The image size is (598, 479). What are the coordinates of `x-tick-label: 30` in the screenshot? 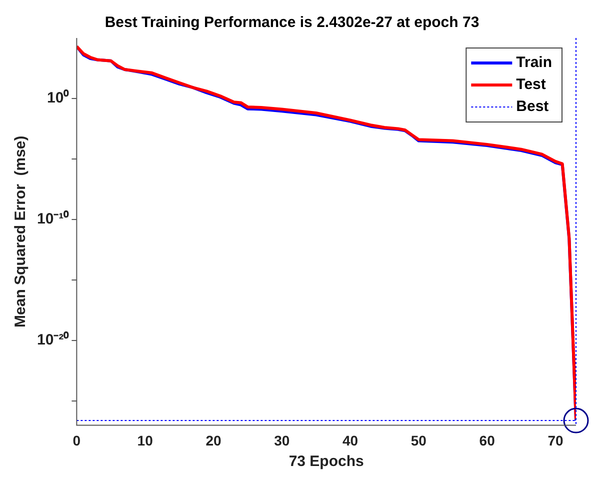 It's located at (282, 440).